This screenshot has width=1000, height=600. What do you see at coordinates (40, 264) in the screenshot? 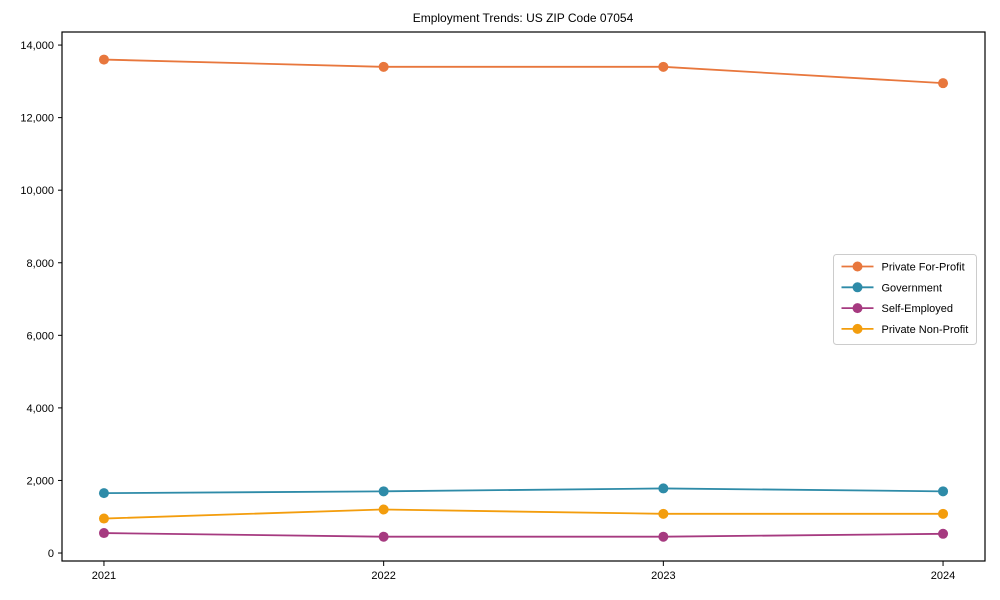
I see `y-axis-tick-label: 8,000` at bounding box center [40, 264].